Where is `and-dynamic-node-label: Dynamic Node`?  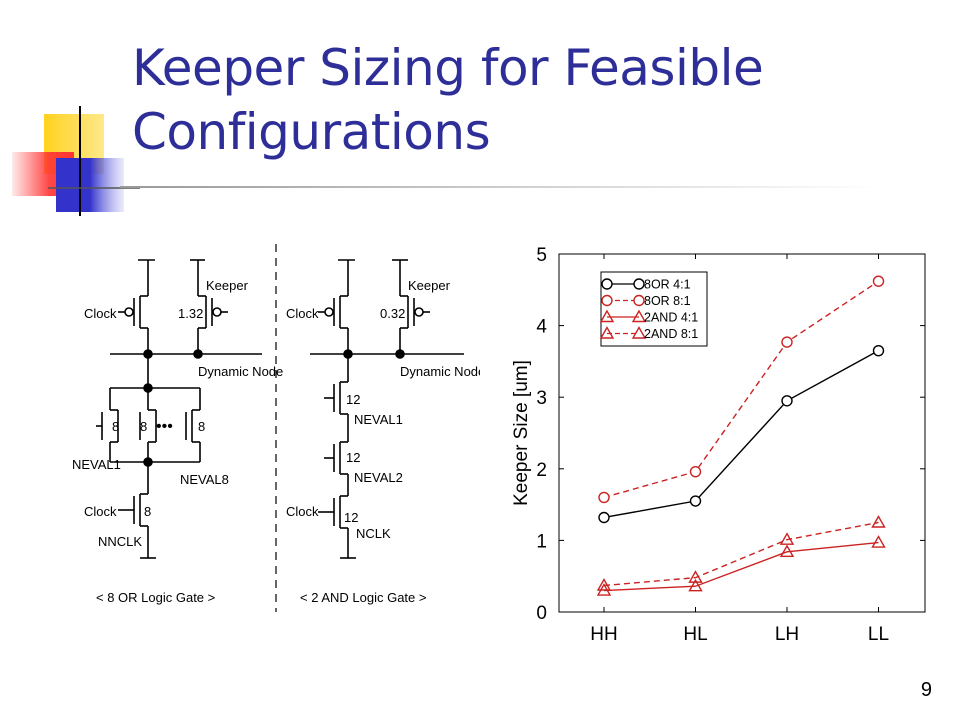
and-dynamic-node-label: Dynamic Node is located at coordinates (440, 371).